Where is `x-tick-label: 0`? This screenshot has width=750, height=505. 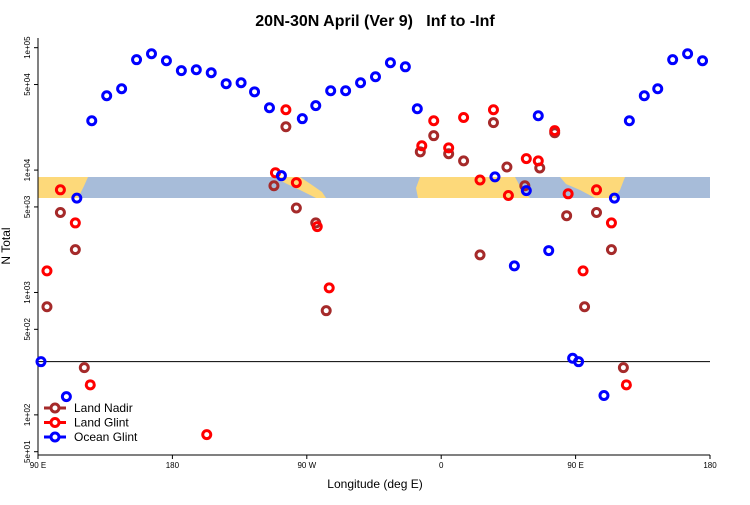 x-tick-label: 0 is located at coordinates (441, 465).